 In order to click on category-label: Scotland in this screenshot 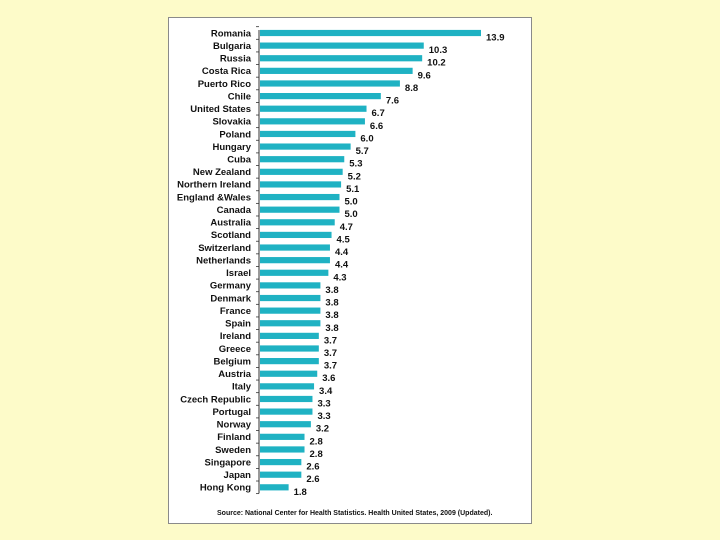, I will do `click(231, 235)`.